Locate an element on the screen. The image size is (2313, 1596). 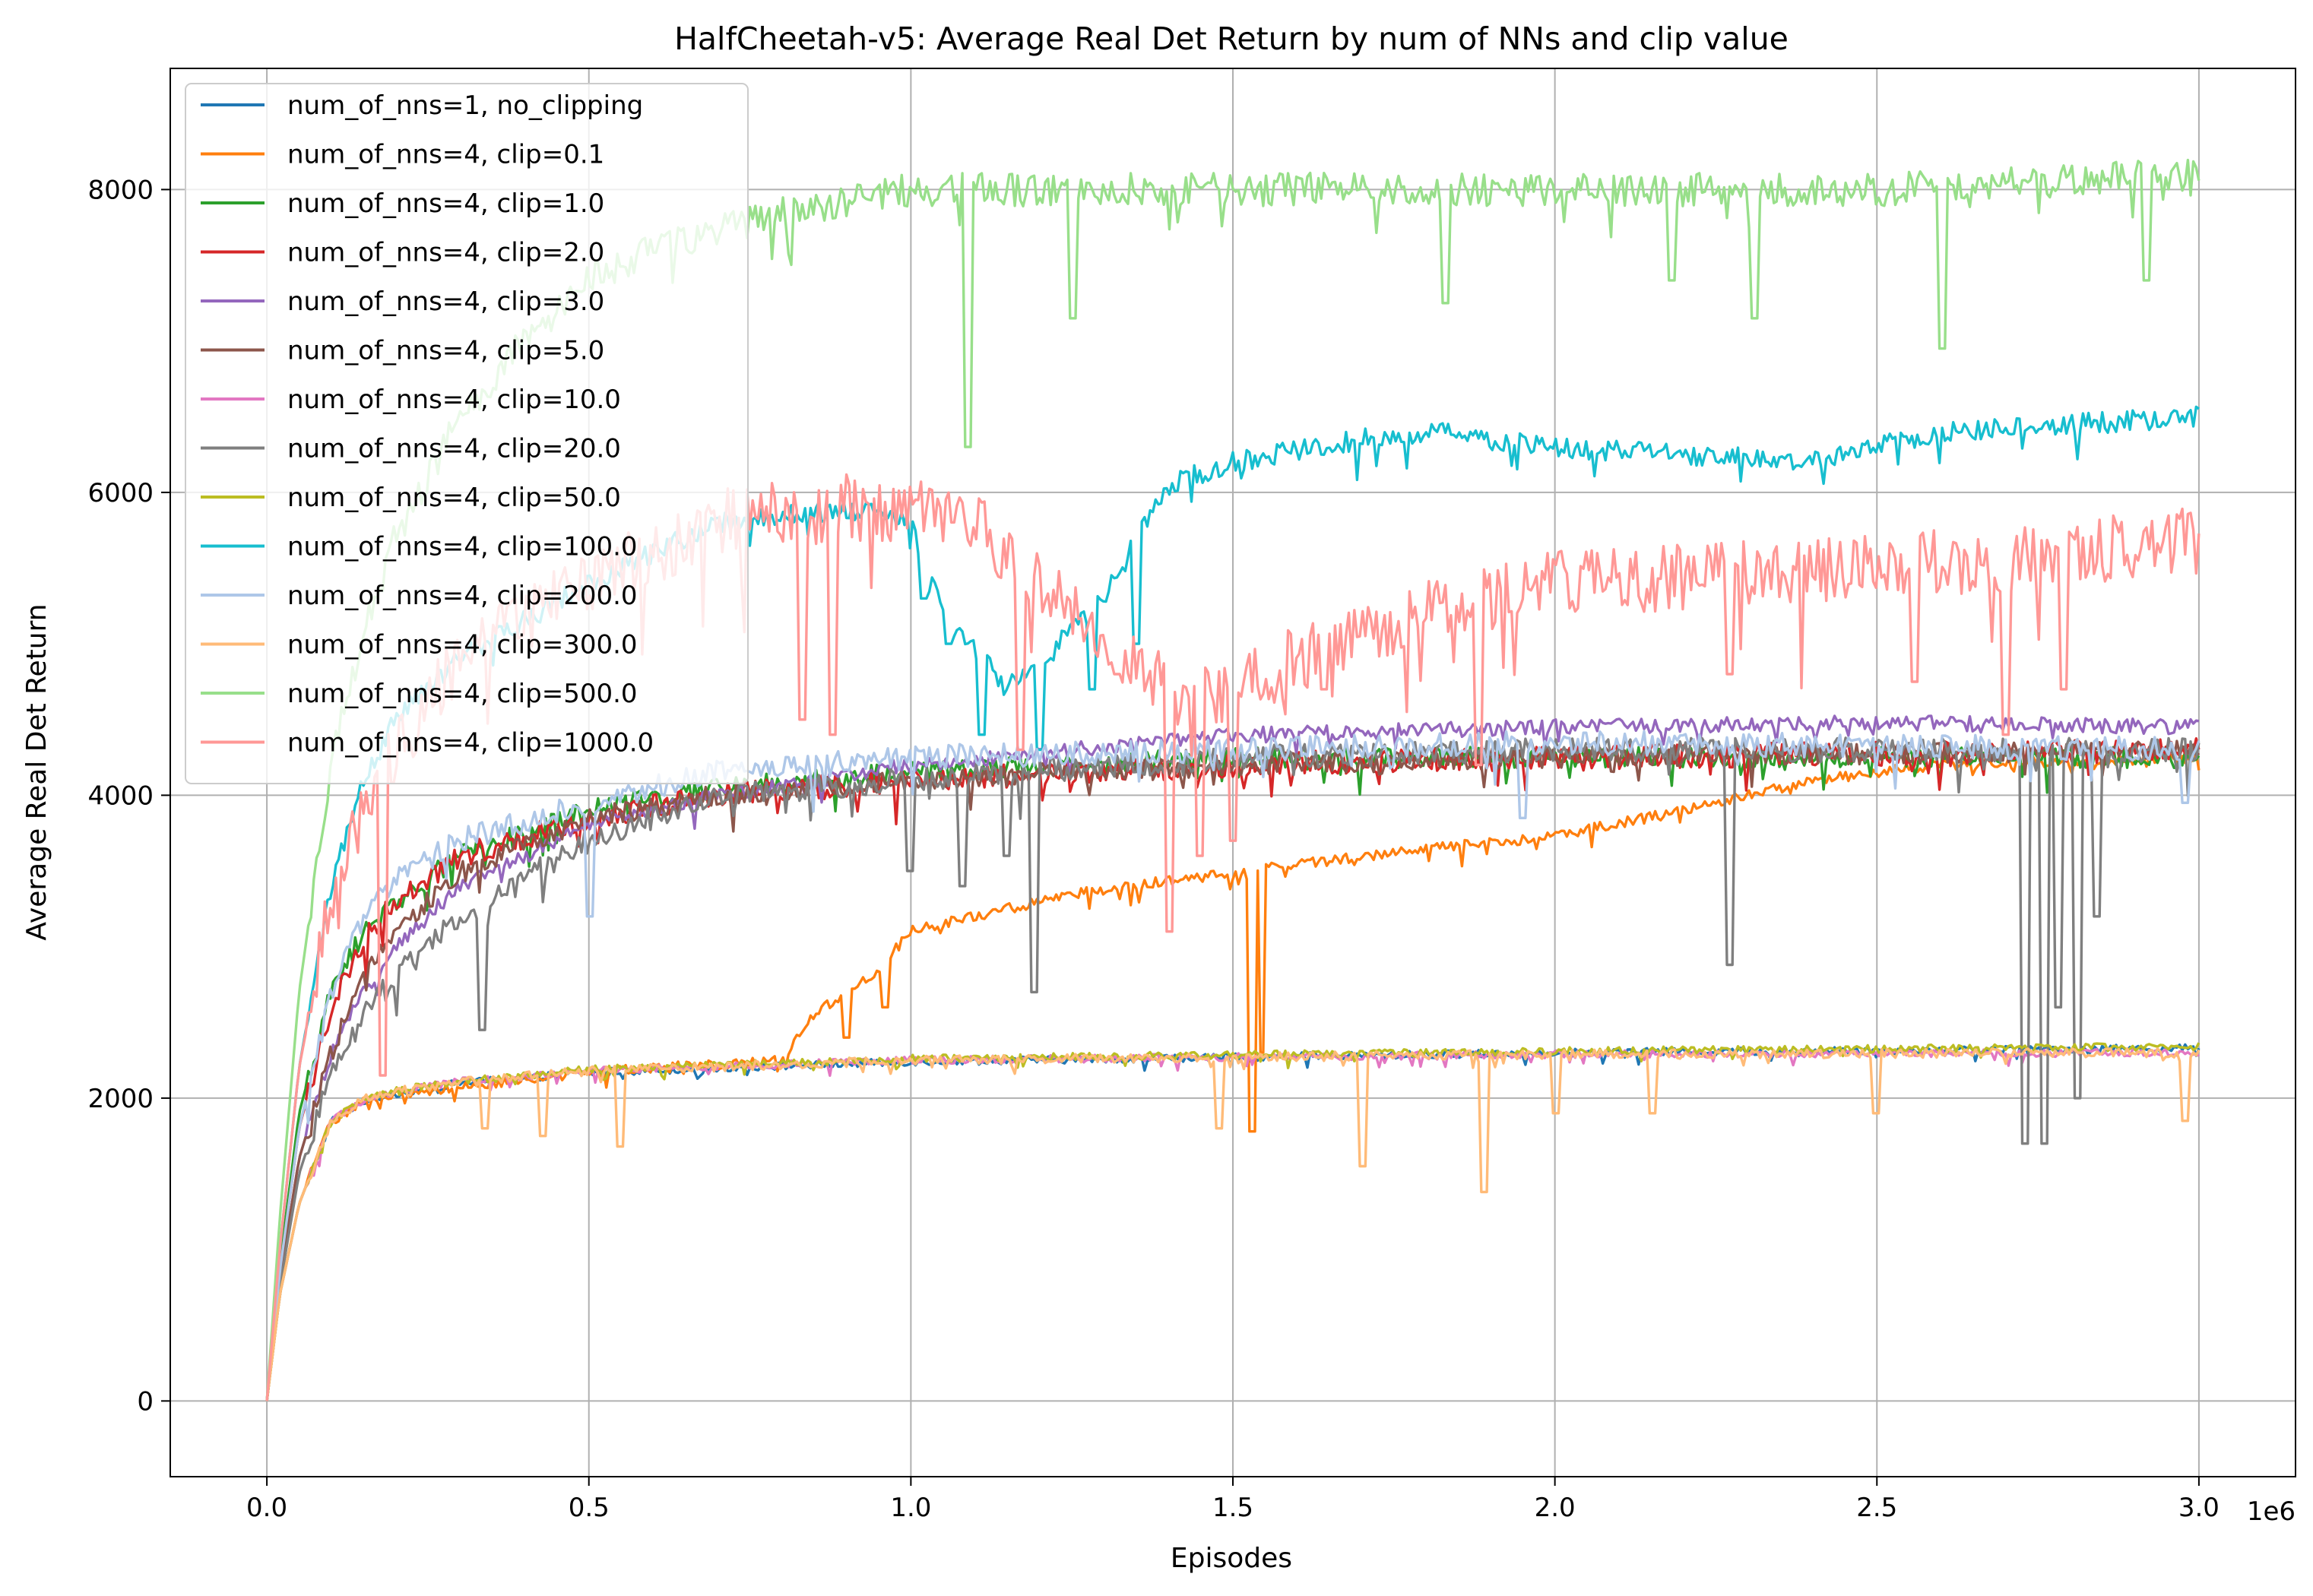
x-tick-label: 2.0 is located at coordinates (1555, 1508).